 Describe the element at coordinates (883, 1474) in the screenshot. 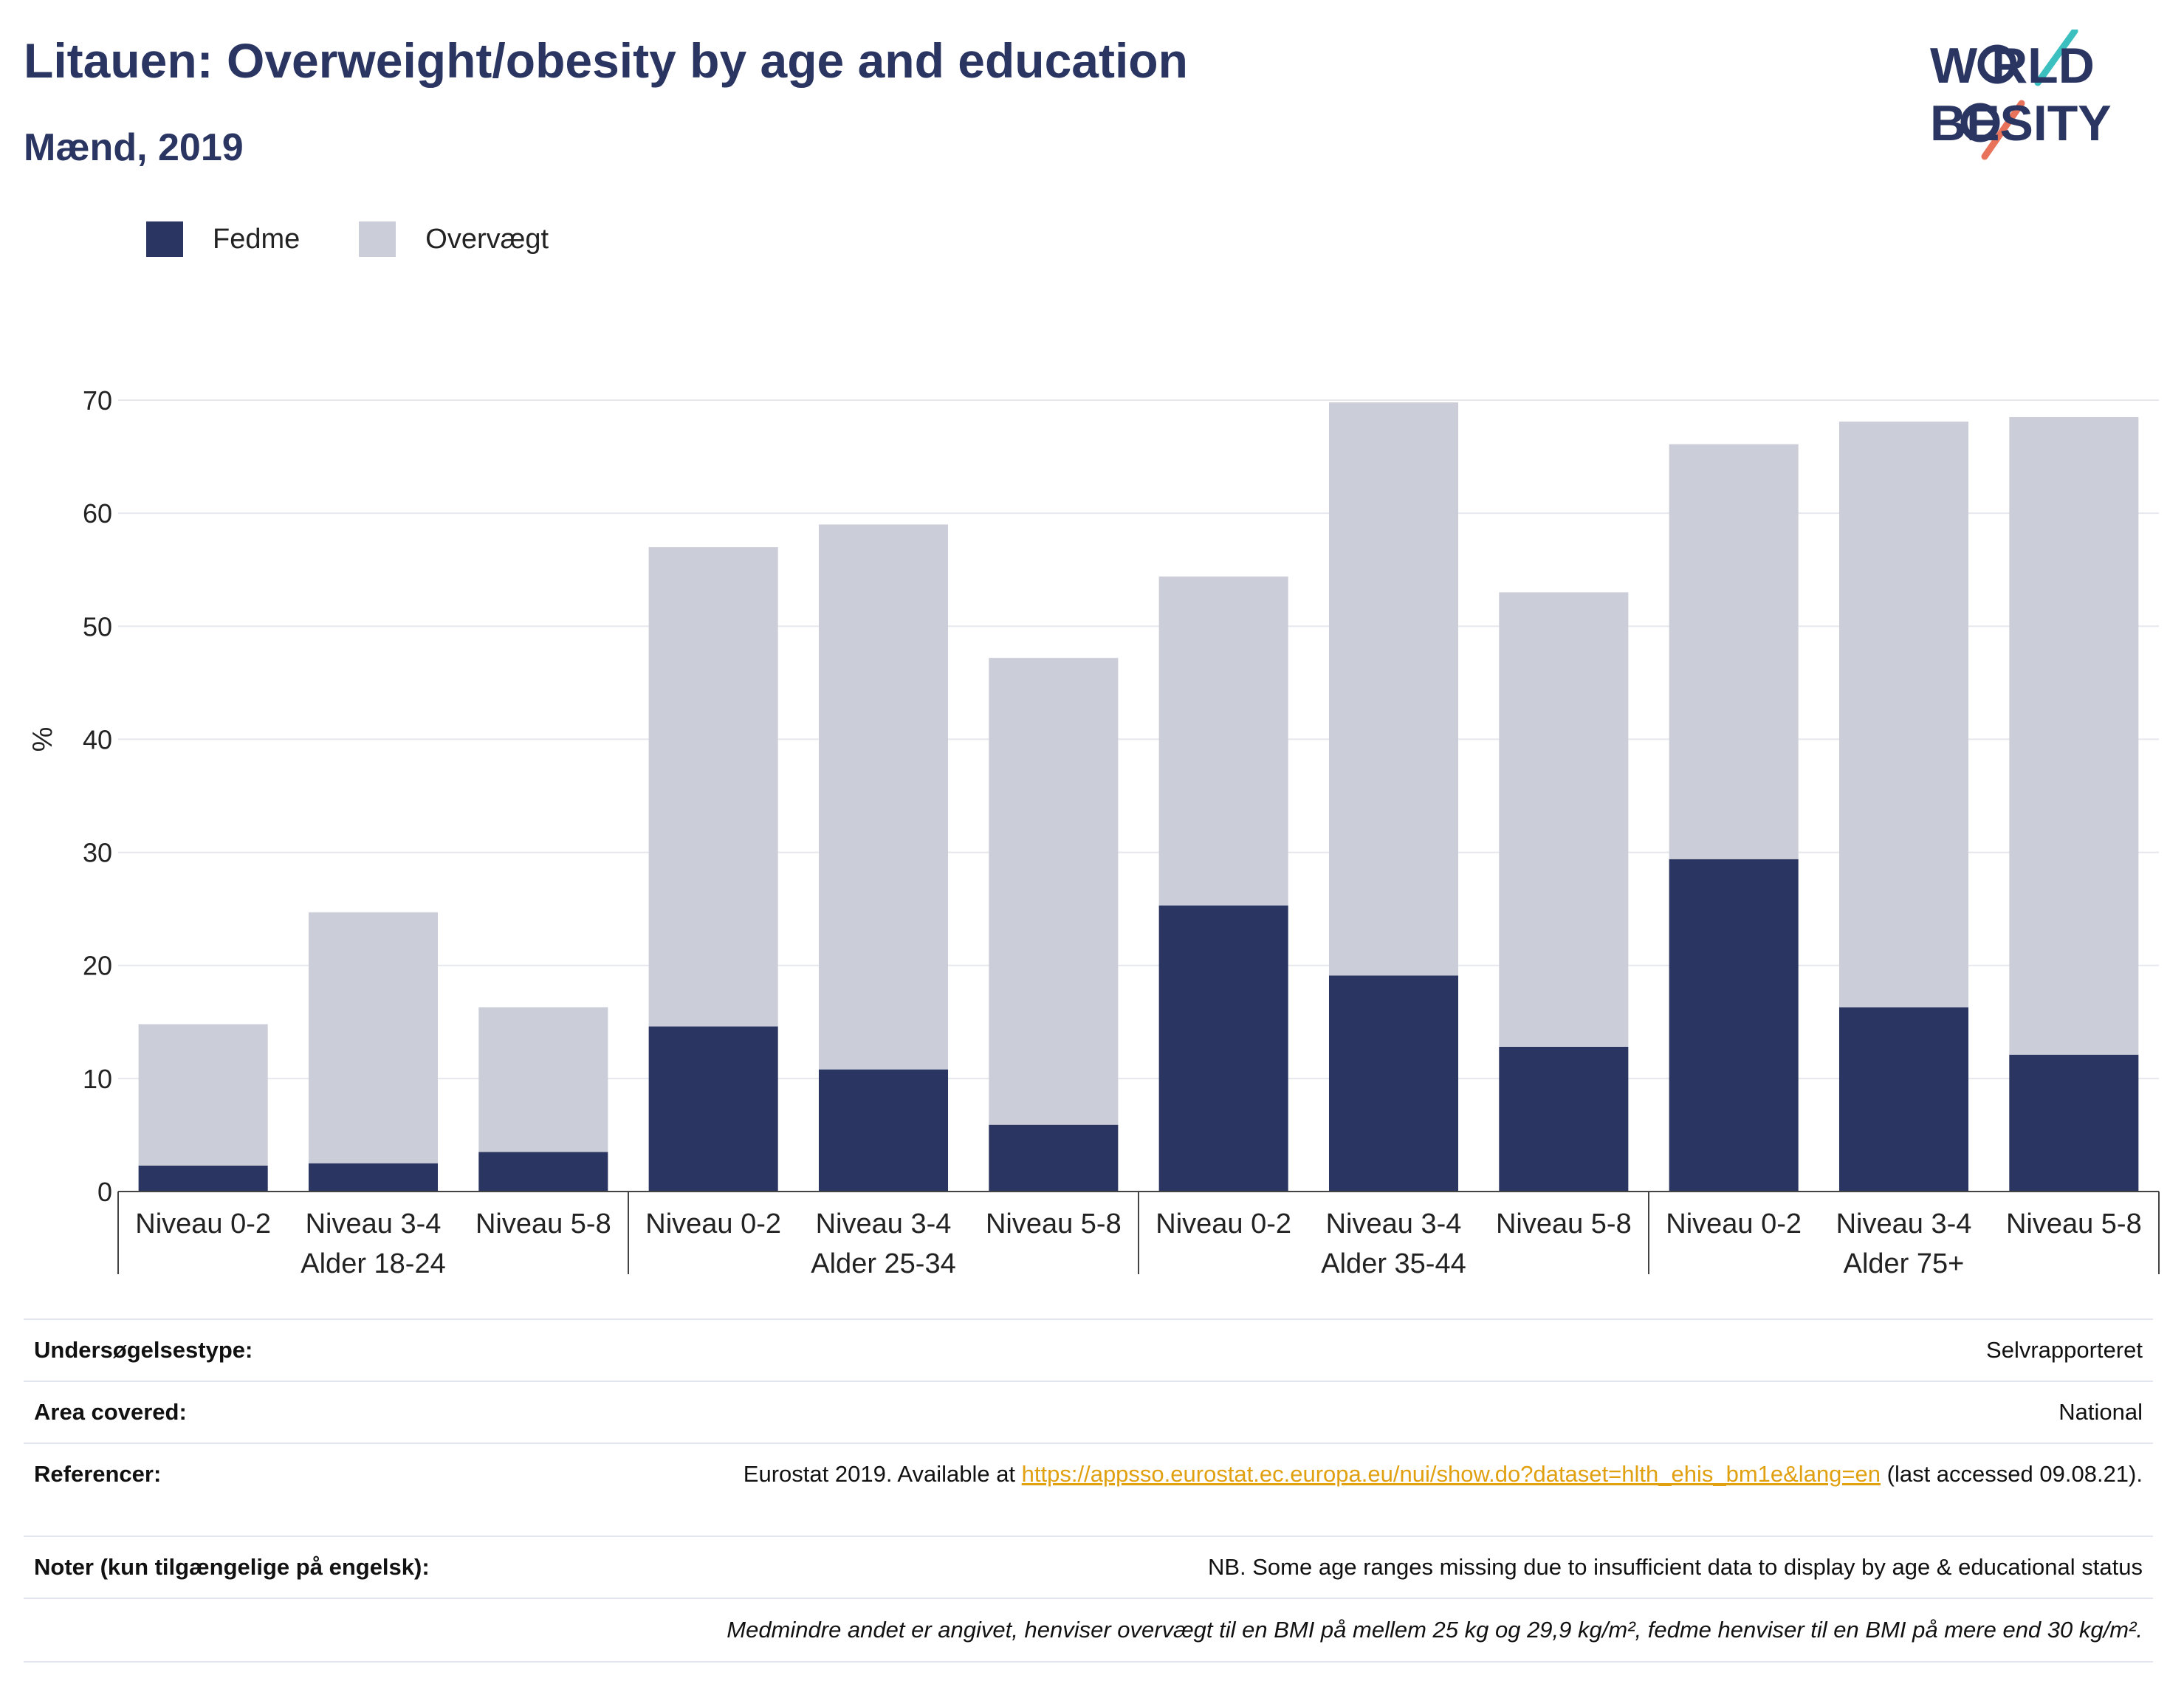

I see `references-prefix: Eurostat 2019. Available at` at that location.